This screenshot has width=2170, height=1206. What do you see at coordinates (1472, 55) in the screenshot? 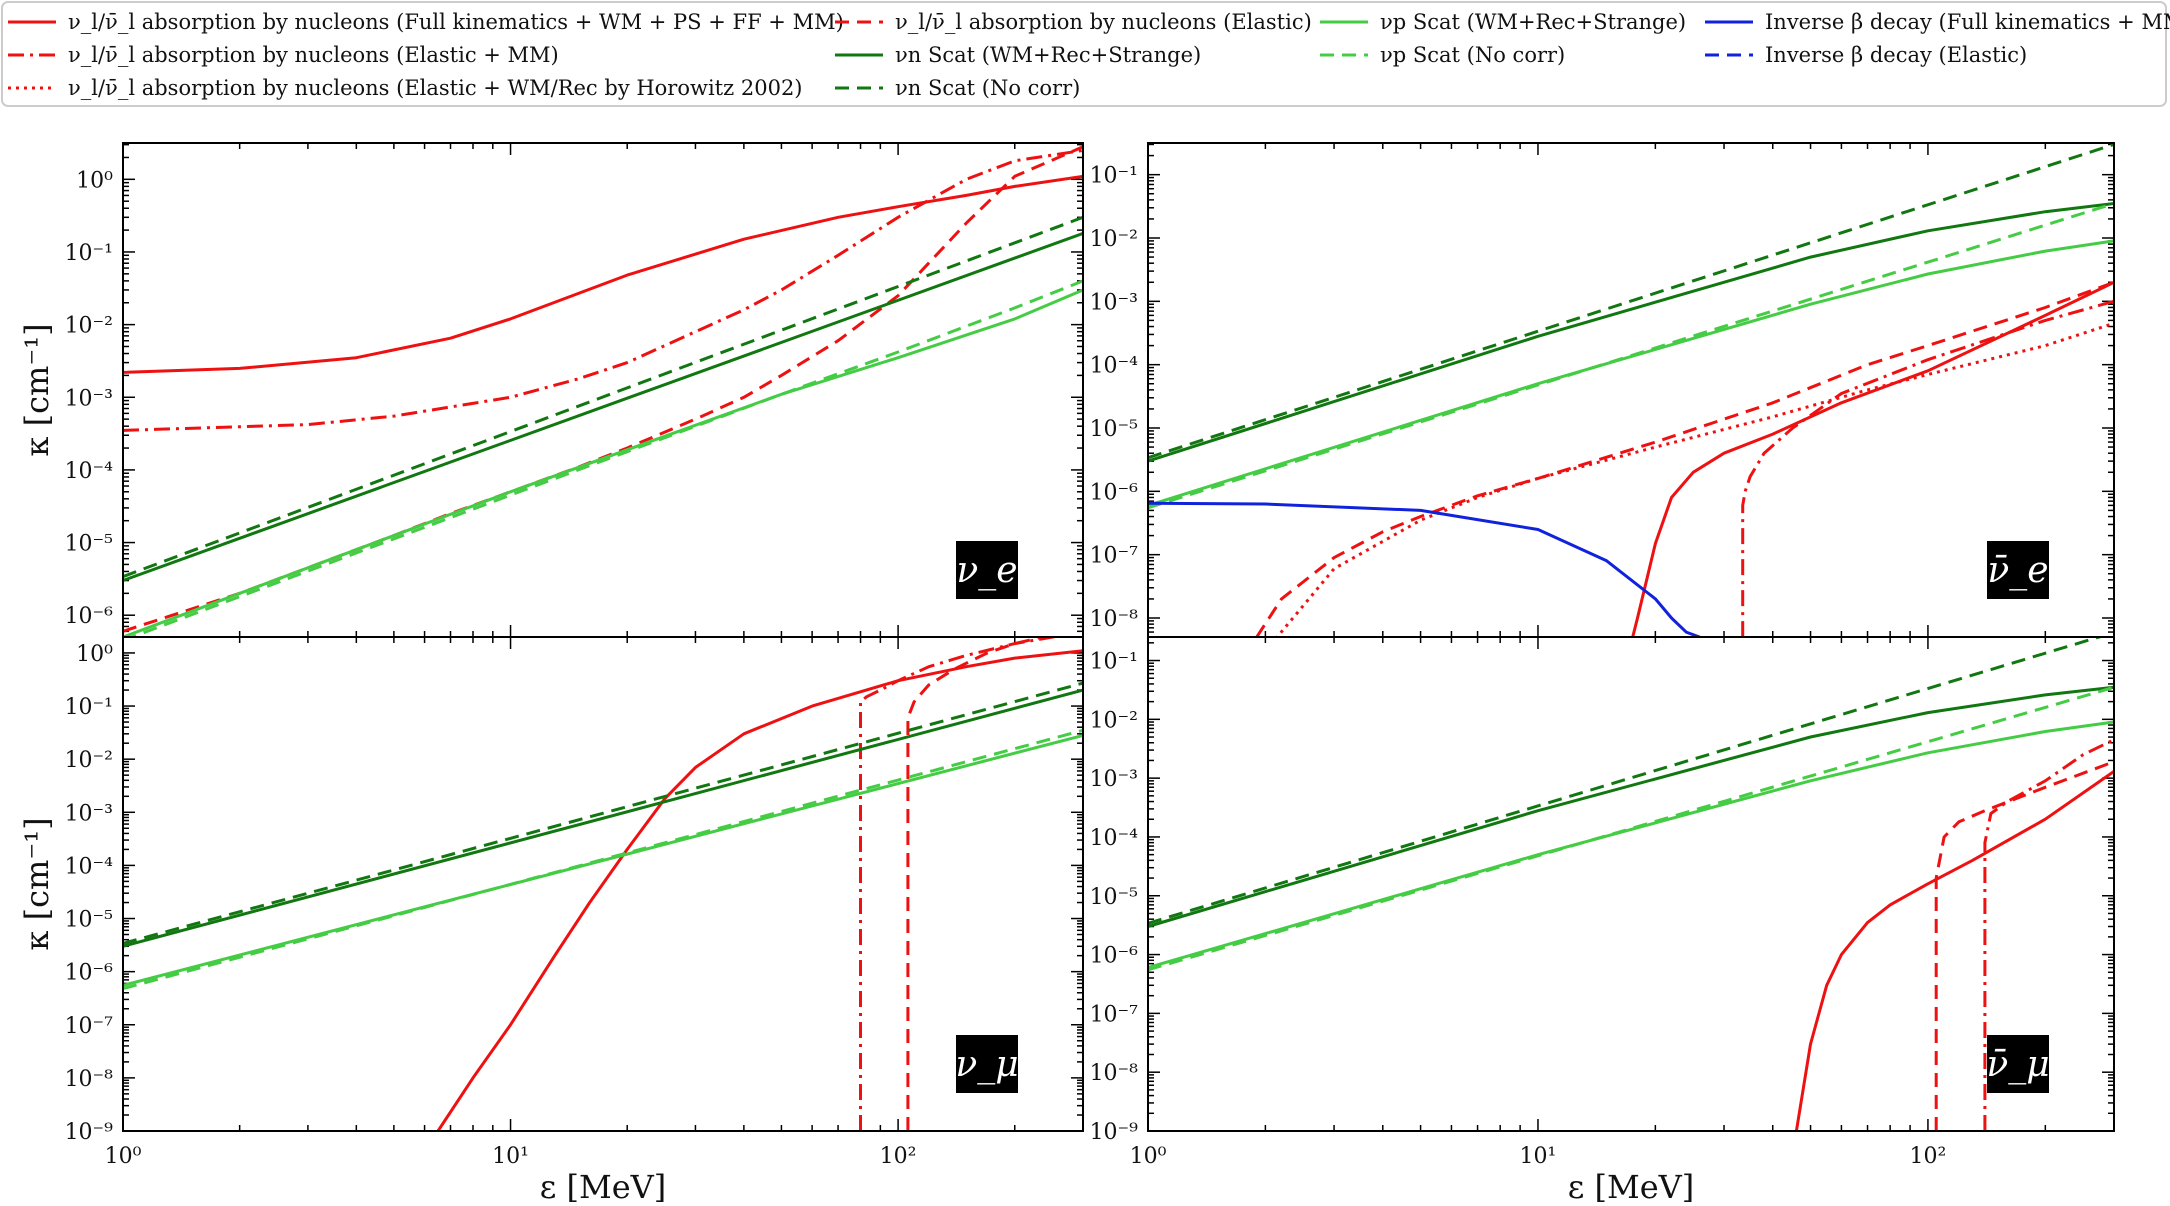
I see `legend-label-np_nc: νp Scat (No corr)` at bounding box center [1472, 55].